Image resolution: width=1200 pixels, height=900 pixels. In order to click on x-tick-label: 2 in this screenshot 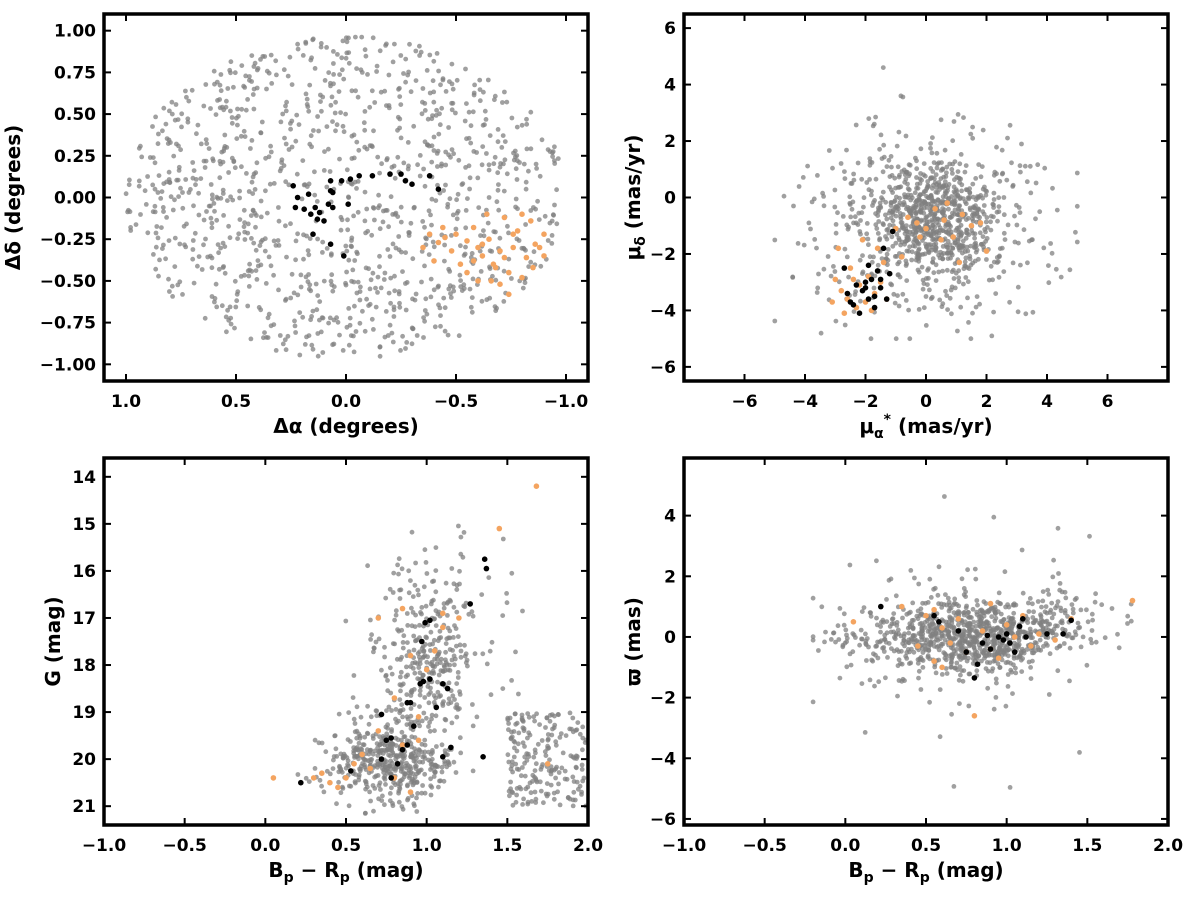, I will do `click(987, 402)`.